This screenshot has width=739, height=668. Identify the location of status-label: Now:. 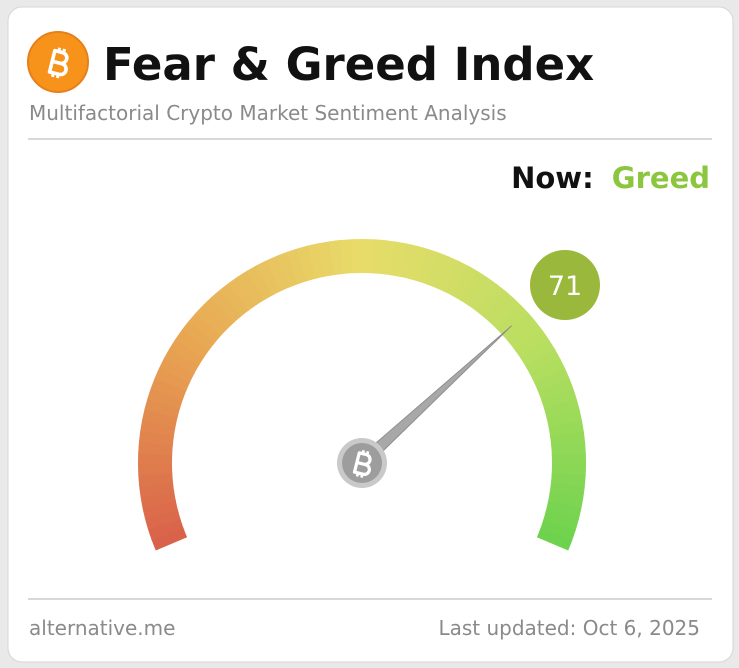
(552, 178).